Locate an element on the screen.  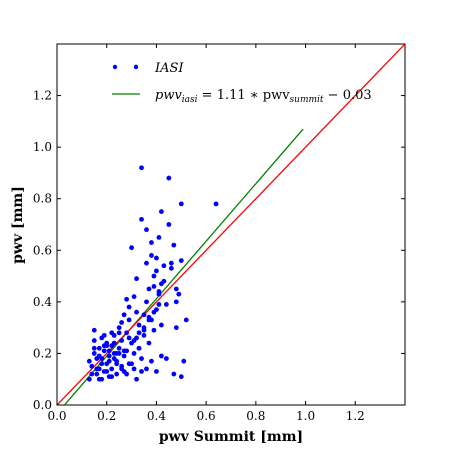
legend-fit-suffix: − 0.03 is located at coordinates (348, 95).